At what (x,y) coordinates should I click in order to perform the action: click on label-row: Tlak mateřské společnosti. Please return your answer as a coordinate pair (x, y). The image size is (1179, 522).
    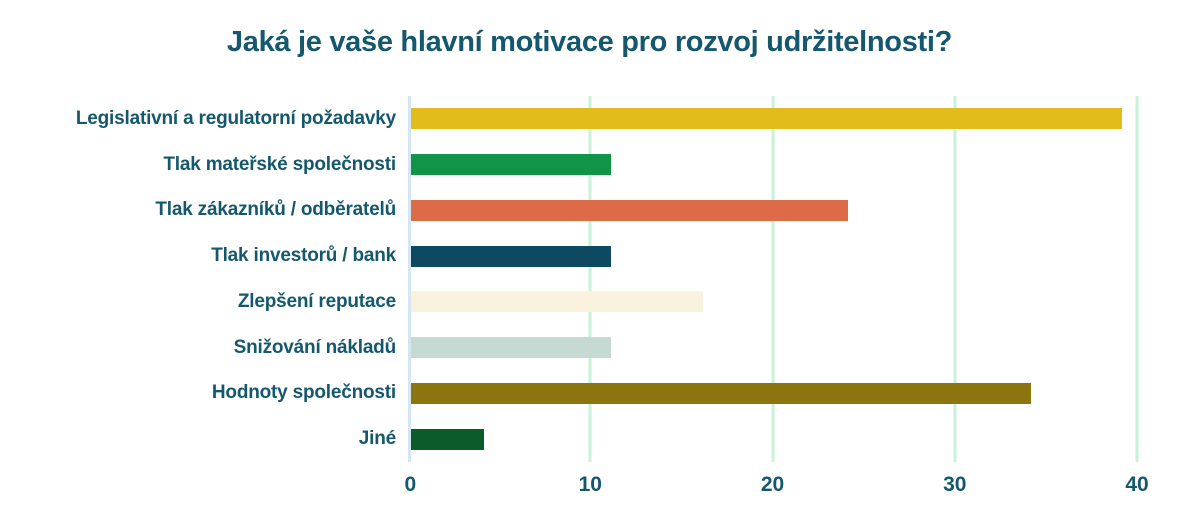
    Looking at the image, I should click on (198, 165).